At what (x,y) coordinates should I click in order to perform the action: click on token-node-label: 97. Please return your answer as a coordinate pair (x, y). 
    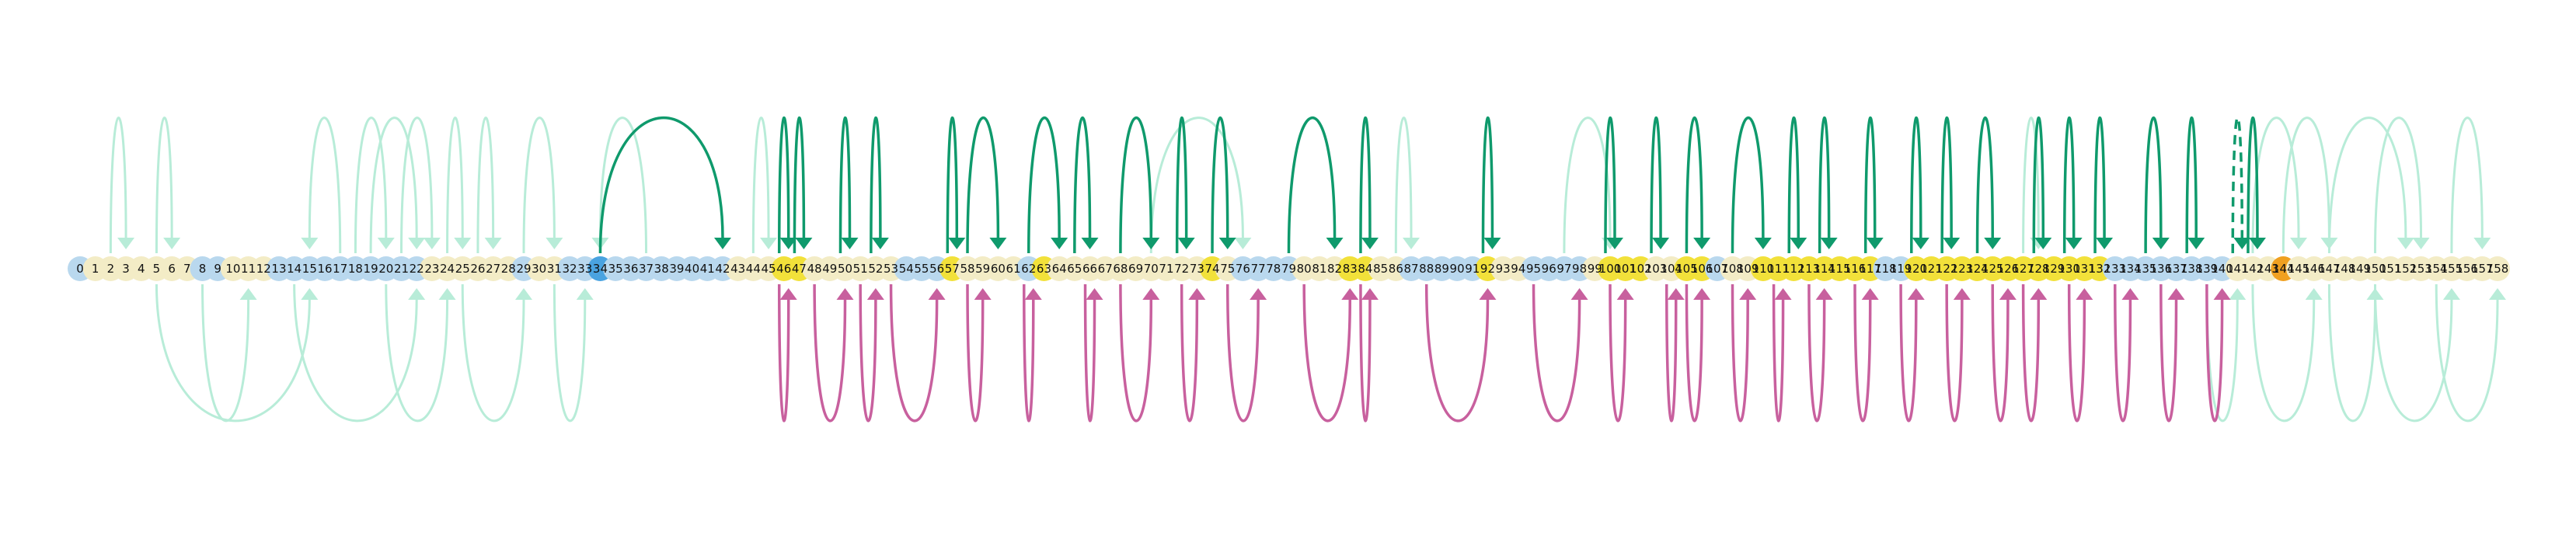
    Looking at the image, I should click on (1563, 269).